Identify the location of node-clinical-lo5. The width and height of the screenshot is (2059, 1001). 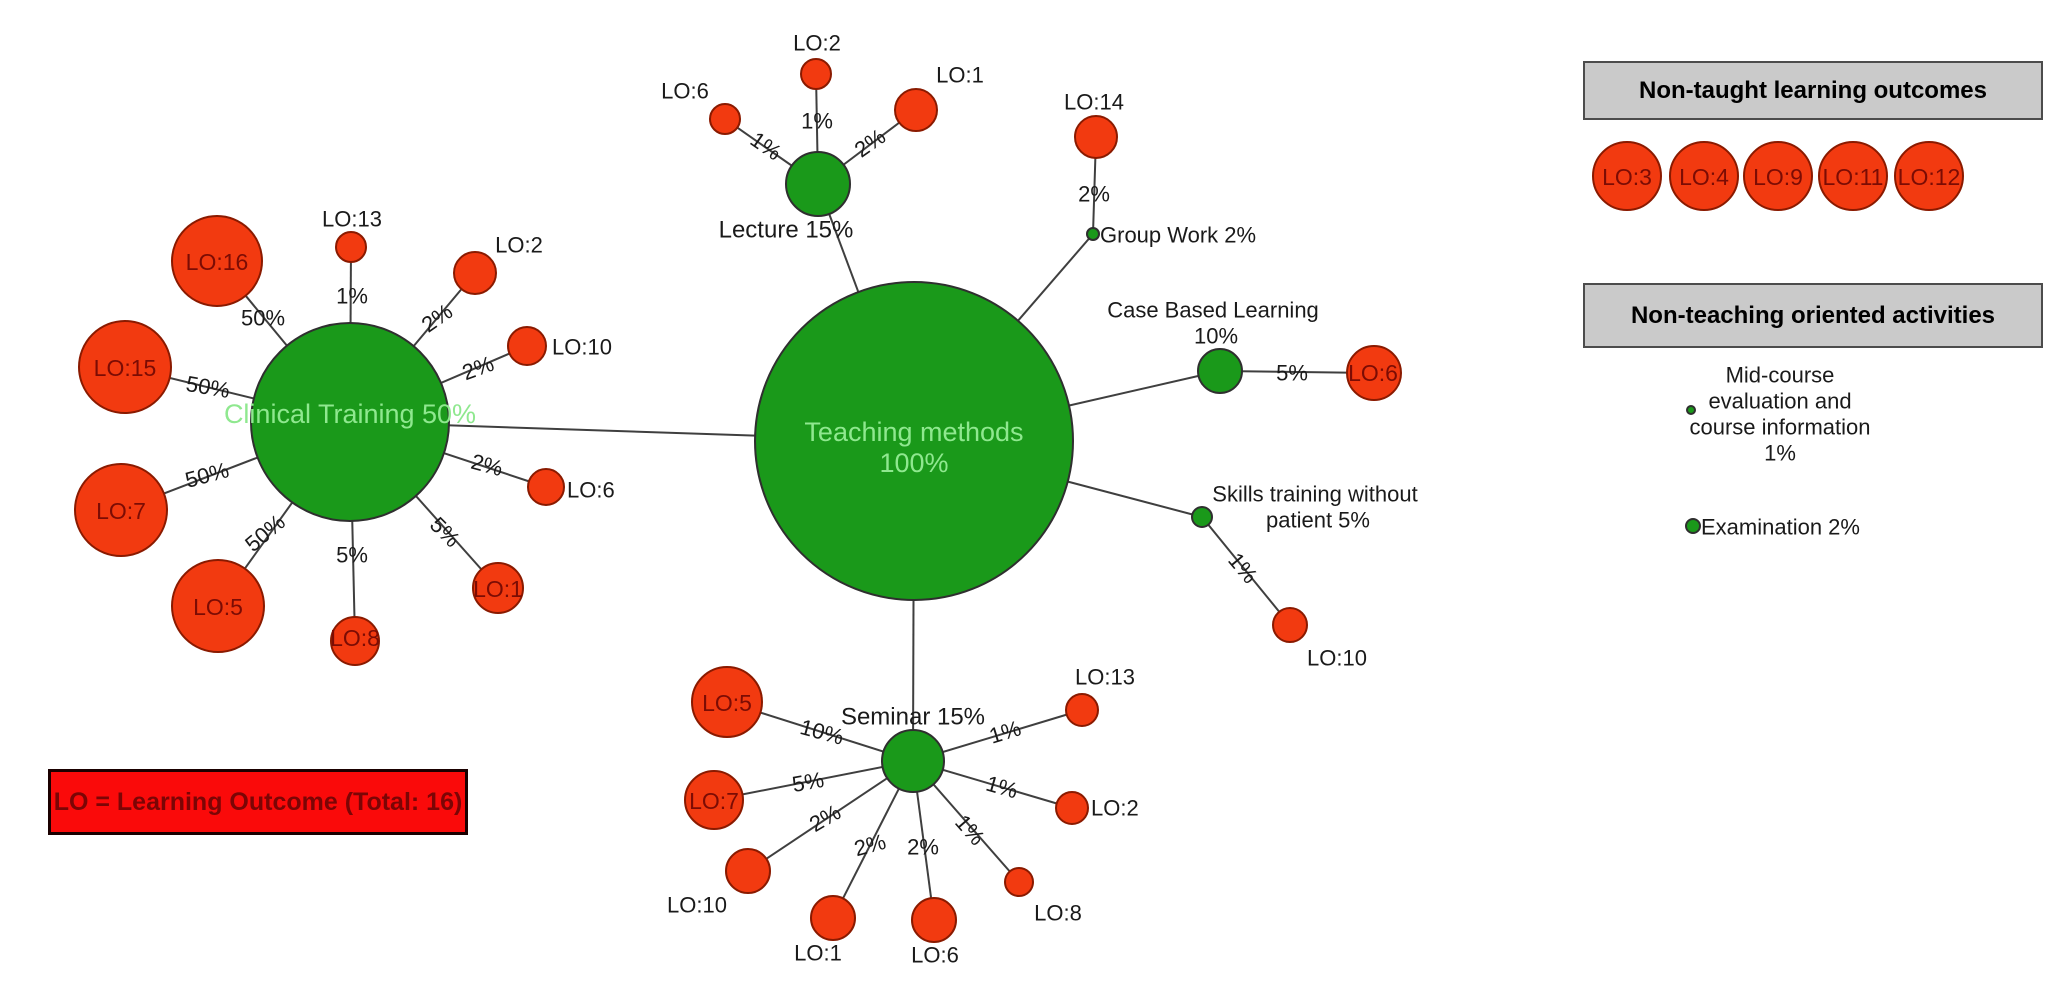
(218, 606).